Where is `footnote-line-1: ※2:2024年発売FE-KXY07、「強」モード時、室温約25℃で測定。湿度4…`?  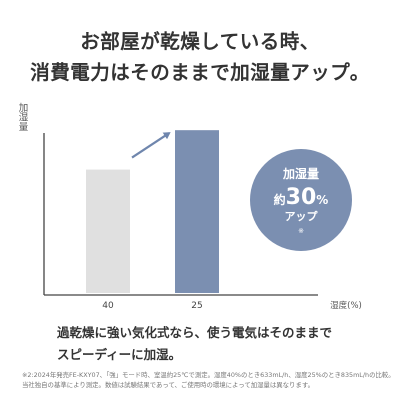 footnote-line-1: ※2:2024年発売FE-KXY07、「強」モード時、室温約25℃で測定。湿度4… is located at coordinates (208, 375).